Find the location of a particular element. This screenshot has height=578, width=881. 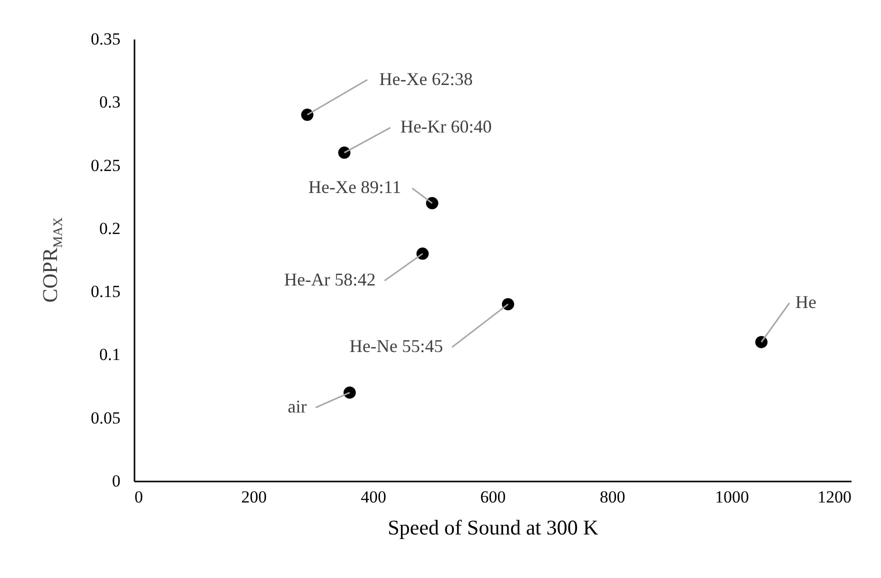

y-tick-label: 0.2 is located at coordinates (109, 228).